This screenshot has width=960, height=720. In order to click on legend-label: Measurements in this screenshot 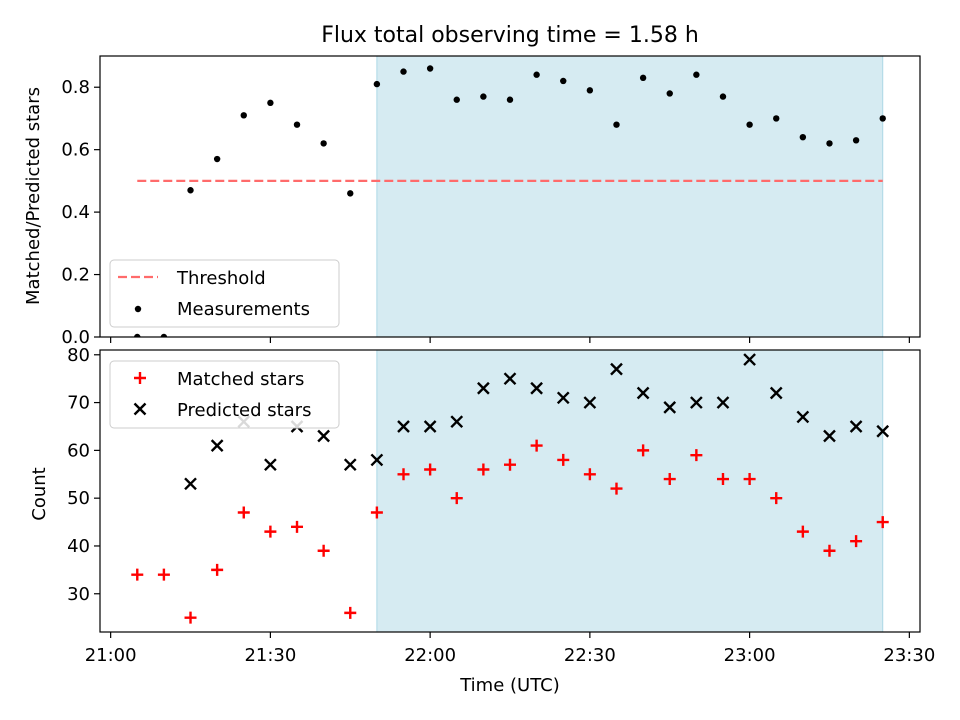, I will do `click(243, 309)`.